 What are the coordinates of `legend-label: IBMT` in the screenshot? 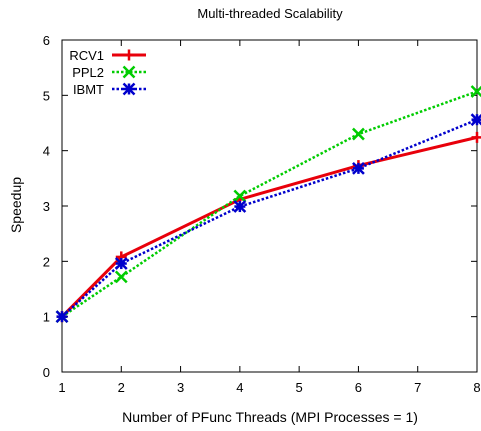 It's located at (88, 89).